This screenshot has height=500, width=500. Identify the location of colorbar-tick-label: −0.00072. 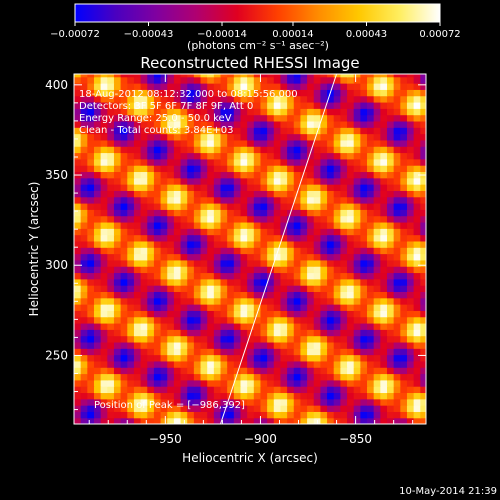
(75, 34).